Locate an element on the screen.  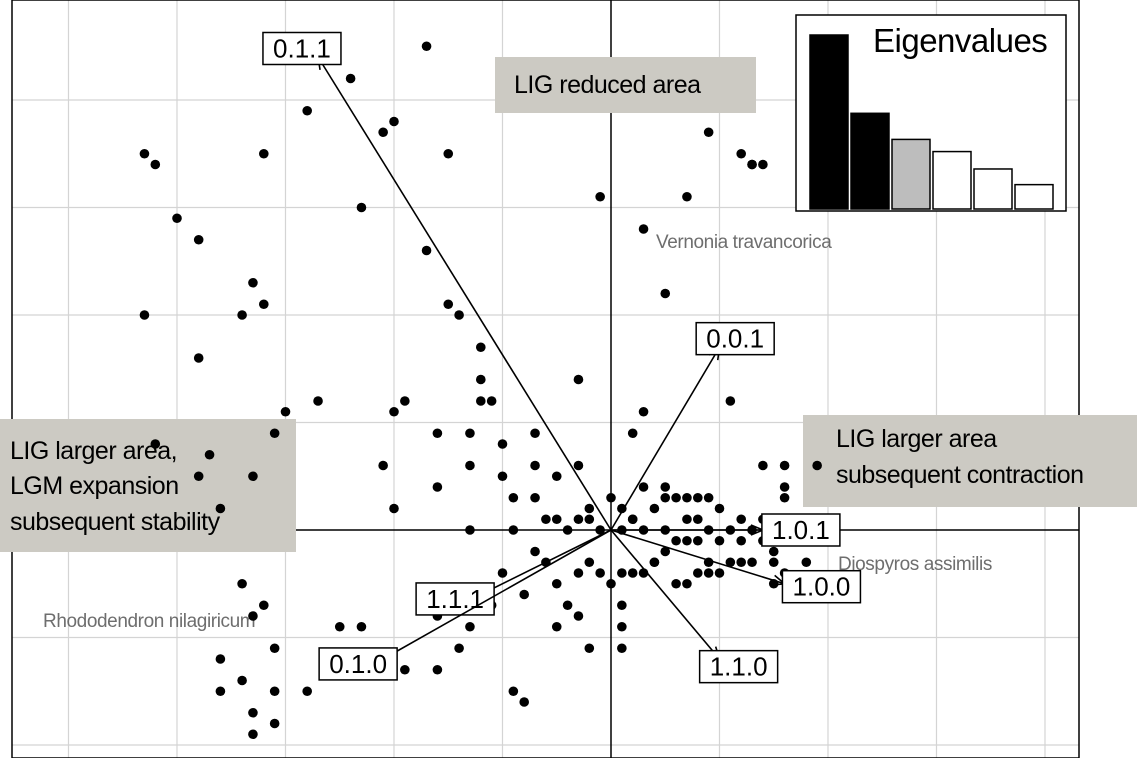
region-annotation-right: LIG larger area subsequent contraction is located at coordinates (970, 461).